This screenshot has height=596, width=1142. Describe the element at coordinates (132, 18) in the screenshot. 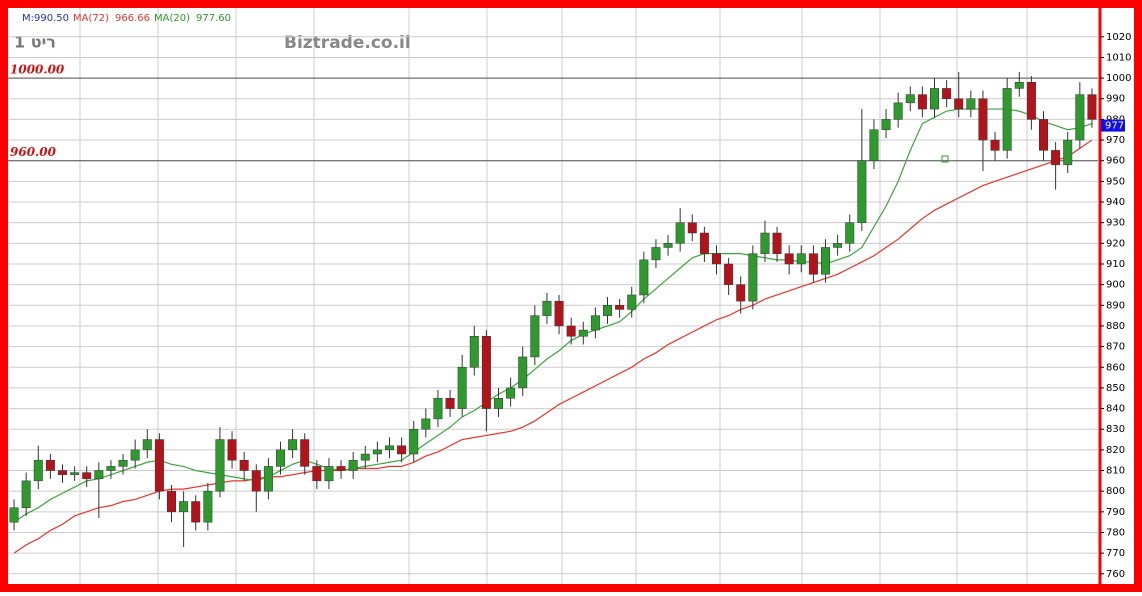

I see `legend-value: 966.66` at that location.